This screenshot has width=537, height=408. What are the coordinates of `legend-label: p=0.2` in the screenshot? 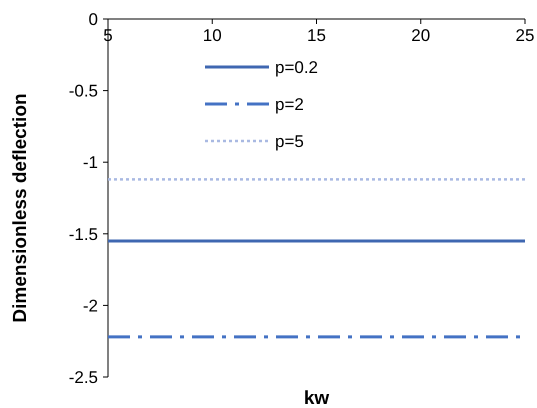 It's located at (296, 67).